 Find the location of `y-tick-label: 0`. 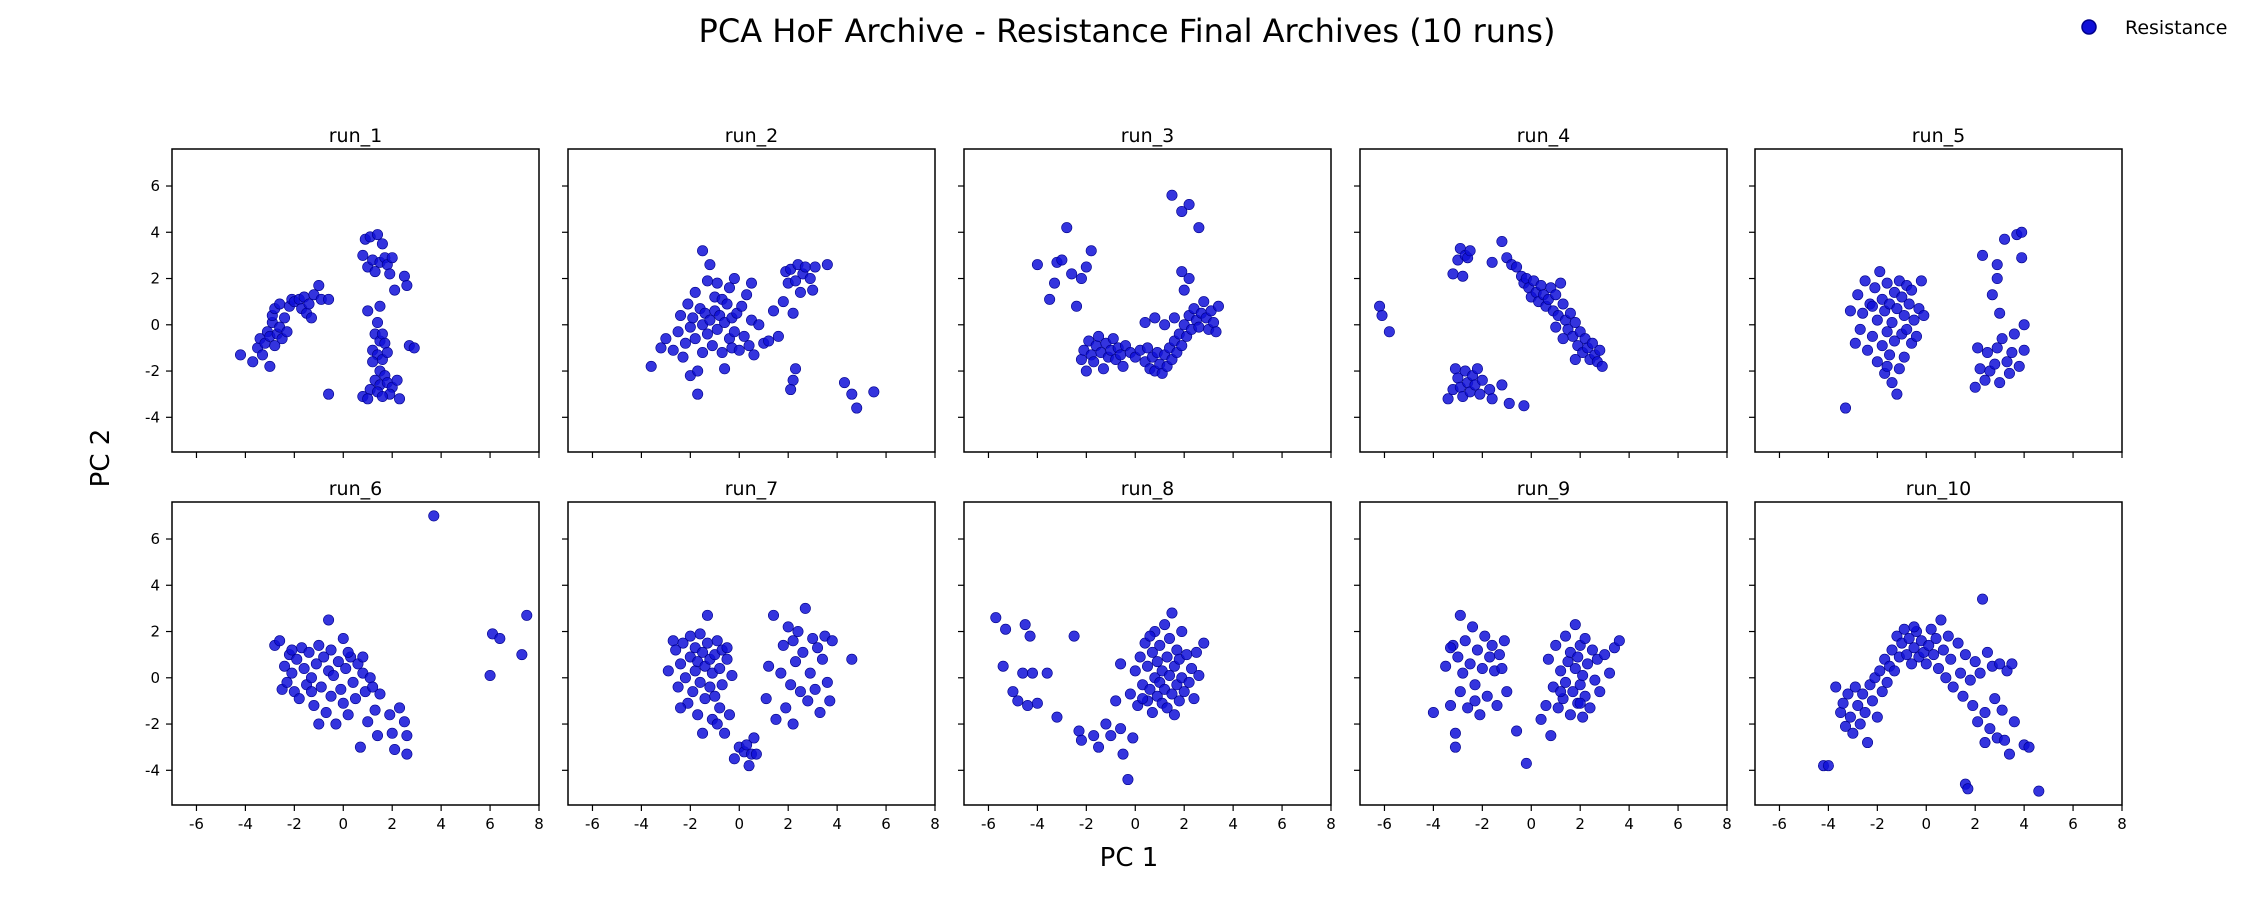

y-tick-label: 0 is located at coordinates (155, 678).